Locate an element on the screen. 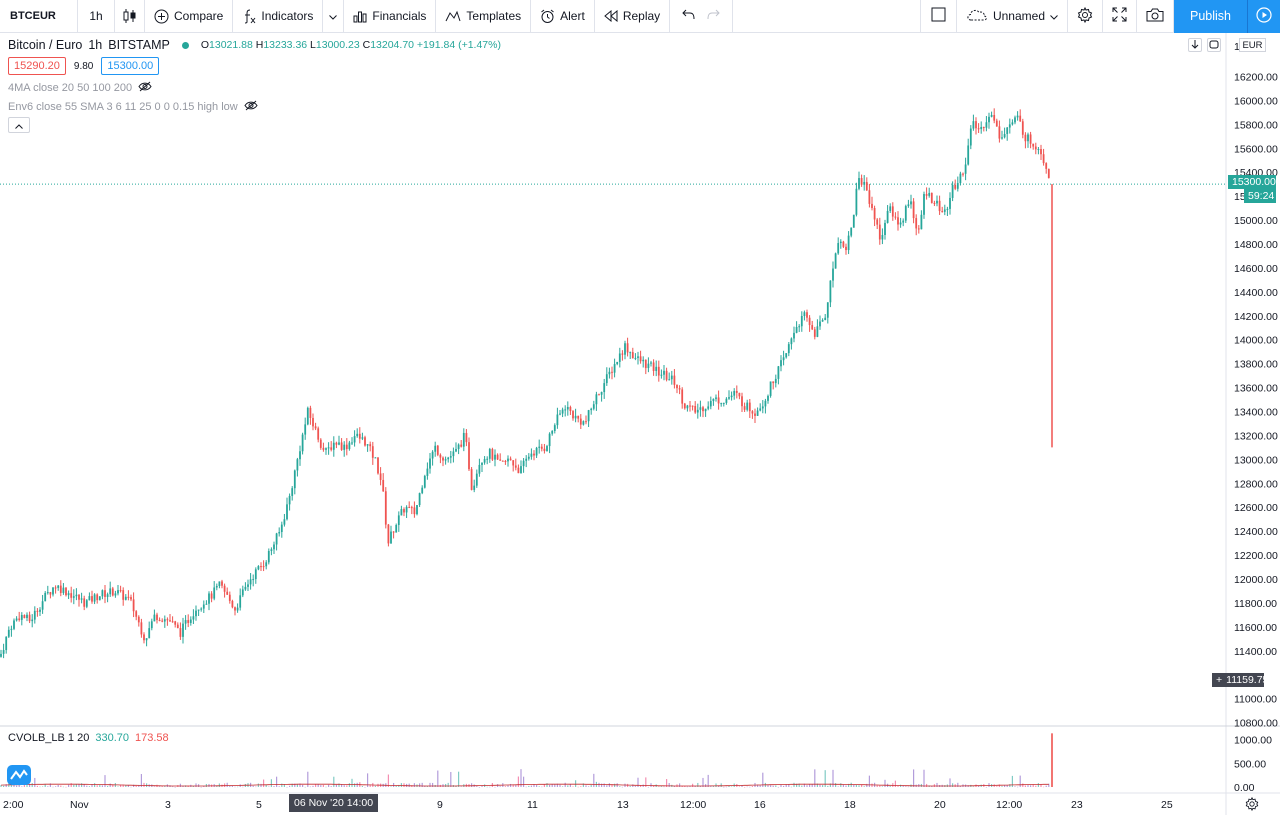 The width and height of the screenshot is (1280, 815). undo-button is located at coordinates (685, 16).